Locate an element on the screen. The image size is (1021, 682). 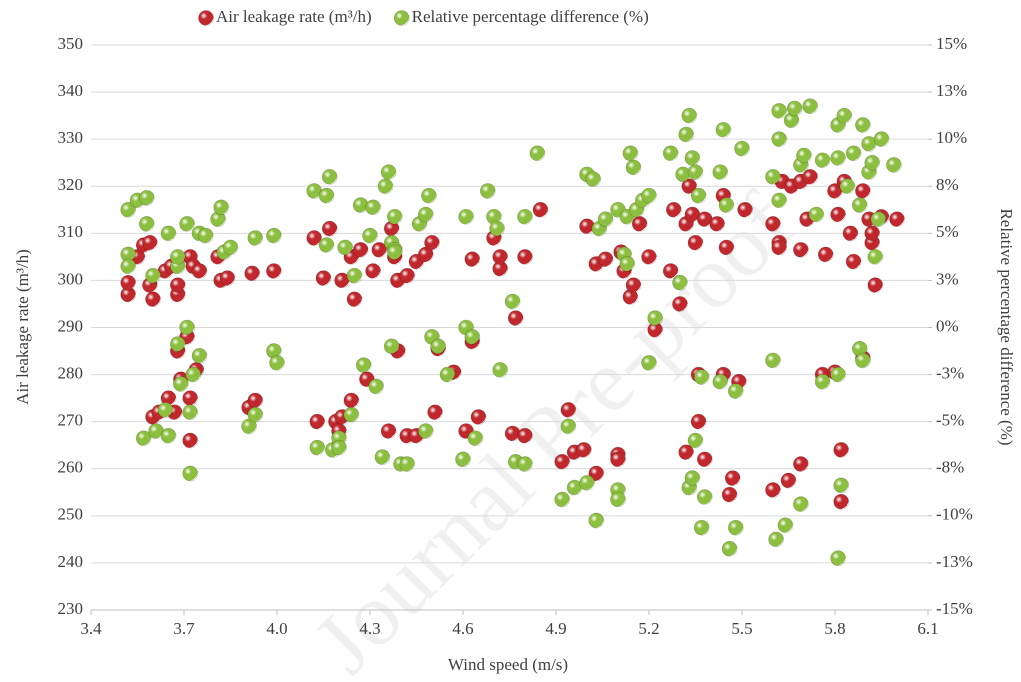
x-tick-label: 3.7 is located at coordinates (184, 628).